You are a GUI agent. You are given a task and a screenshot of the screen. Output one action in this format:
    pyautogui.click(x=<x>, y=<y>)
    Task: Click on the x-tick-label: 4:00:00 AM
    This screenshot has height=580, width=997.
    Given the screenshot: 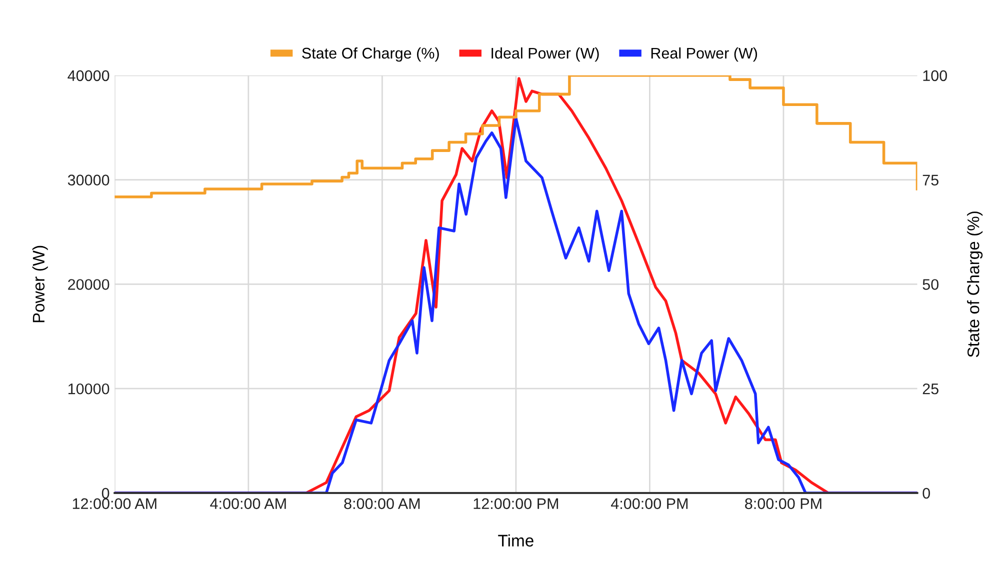 What is the action you would take?
    pyautogui.click(x=248, y=504)
    